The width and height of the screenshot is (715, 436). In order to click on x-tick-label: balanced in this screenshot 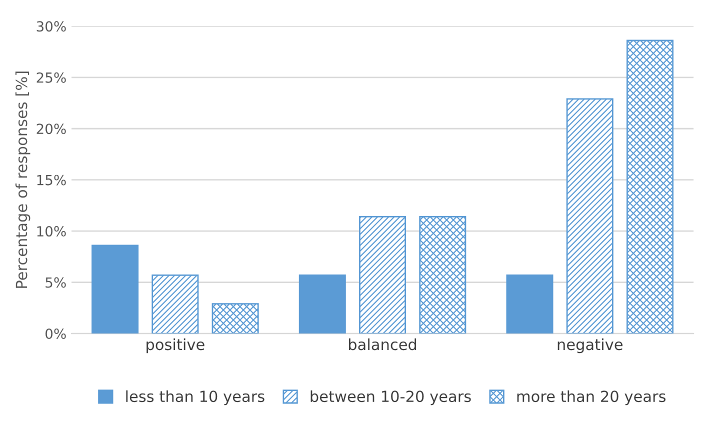, I will do `click(382, 344)`.